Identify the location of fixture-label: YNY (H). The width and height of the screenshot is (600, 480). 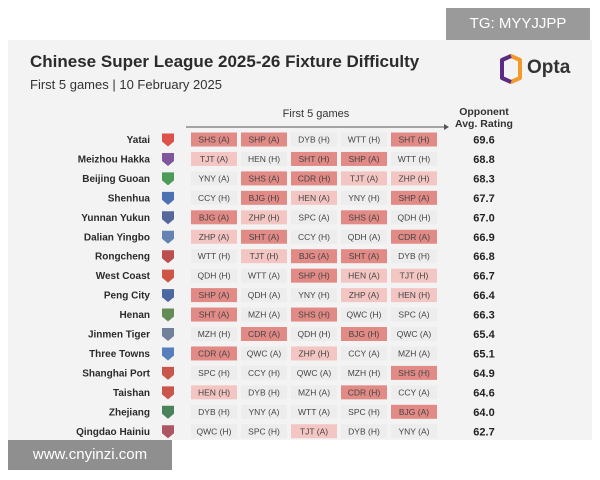
(314, 295).